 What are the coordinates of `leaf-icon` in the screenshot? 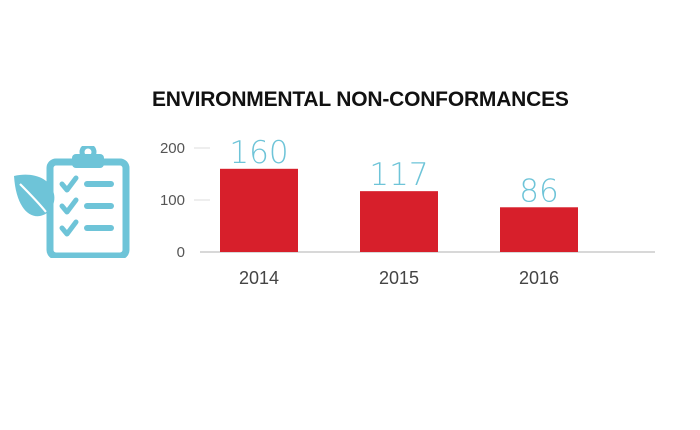 It's located at (34, 195).